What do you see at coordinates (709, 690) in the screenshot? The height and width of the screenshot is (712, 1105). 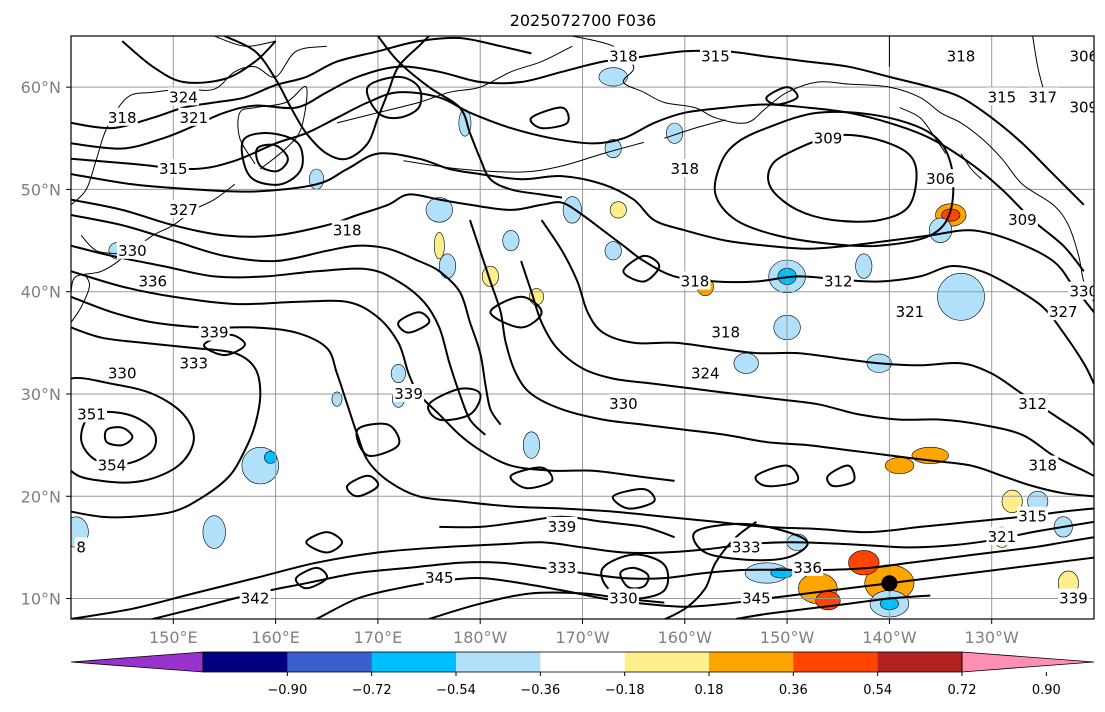 I see `colorbar-tick-label: 0.18` at bounding box center [709, 690].